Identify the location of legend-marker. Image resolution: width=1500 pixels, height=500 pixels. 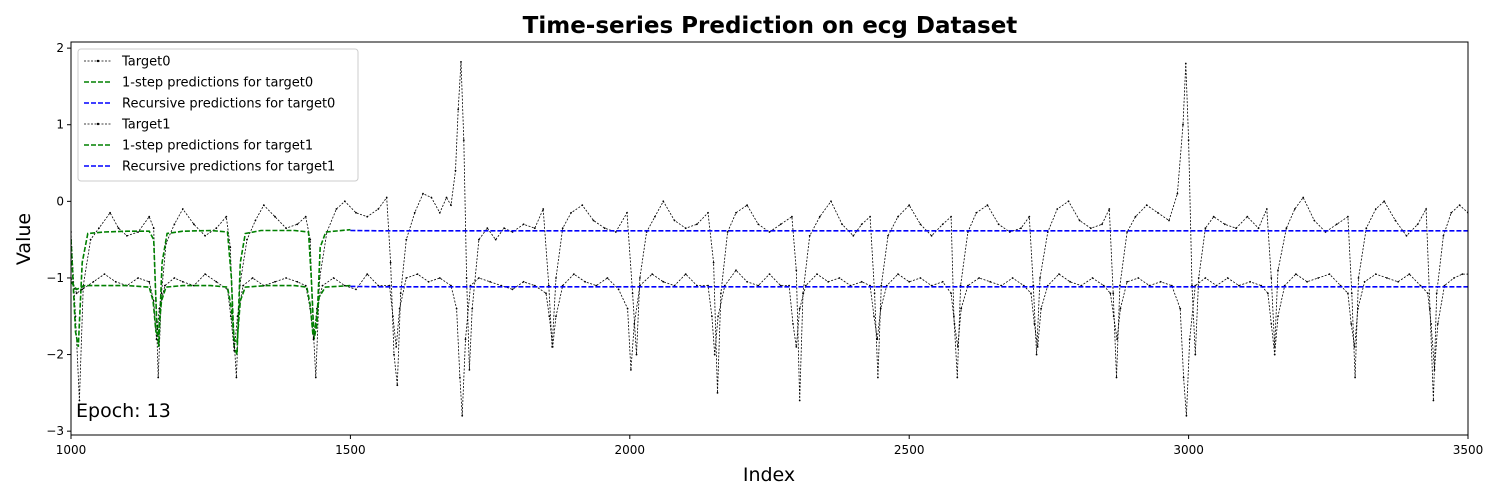
(98, 124).